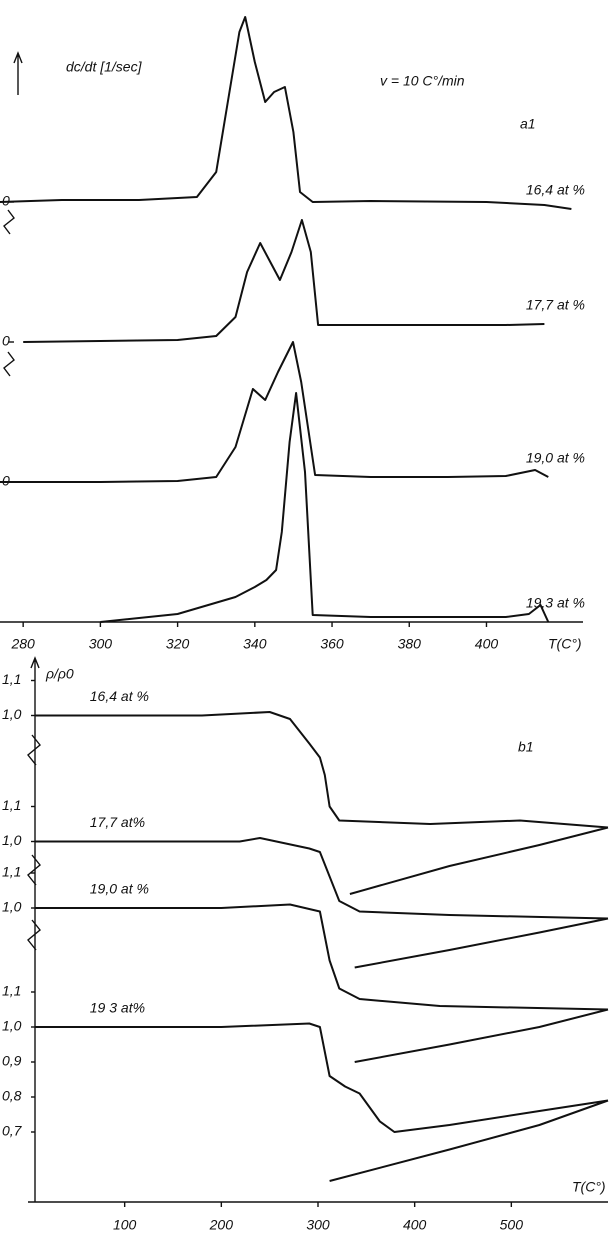 This screenshot has height=1237, width=612. Describe the element at coordinates (117, 1008) in the screenshot. I see `series-label: 19 3 at%` at that location.